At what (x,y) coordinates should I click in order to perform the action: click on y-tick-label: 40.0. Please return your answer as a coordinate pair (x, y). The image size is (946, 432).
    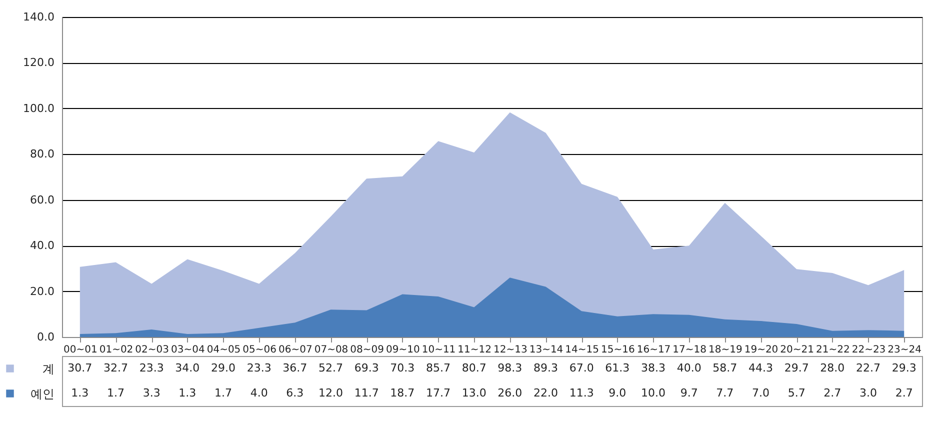
    Looking at the image, I should click on (42, 245).